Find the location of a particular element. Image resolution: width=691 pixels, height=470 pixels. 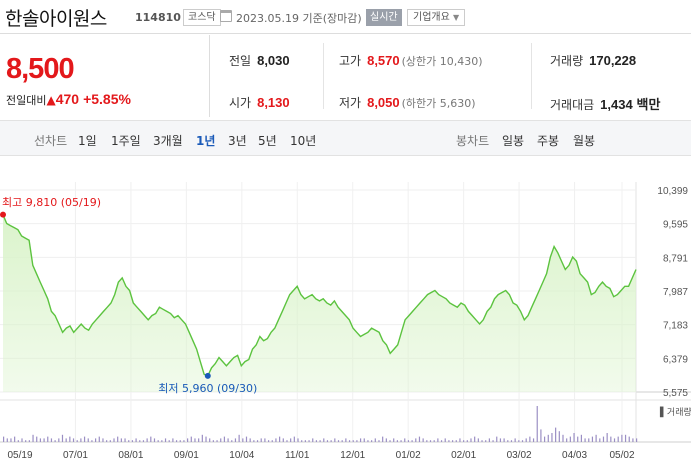

candle-monthly: 월봉 is located at coordinates (584, 141).